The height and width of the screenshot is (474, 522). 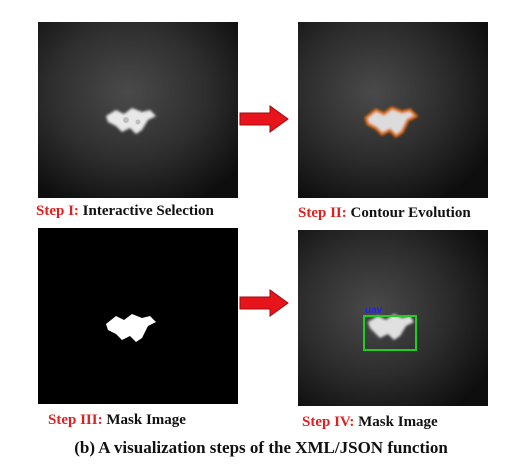 I want to click on caption-step-4: Step IV: Mask Image, so click(x=370, y=422).